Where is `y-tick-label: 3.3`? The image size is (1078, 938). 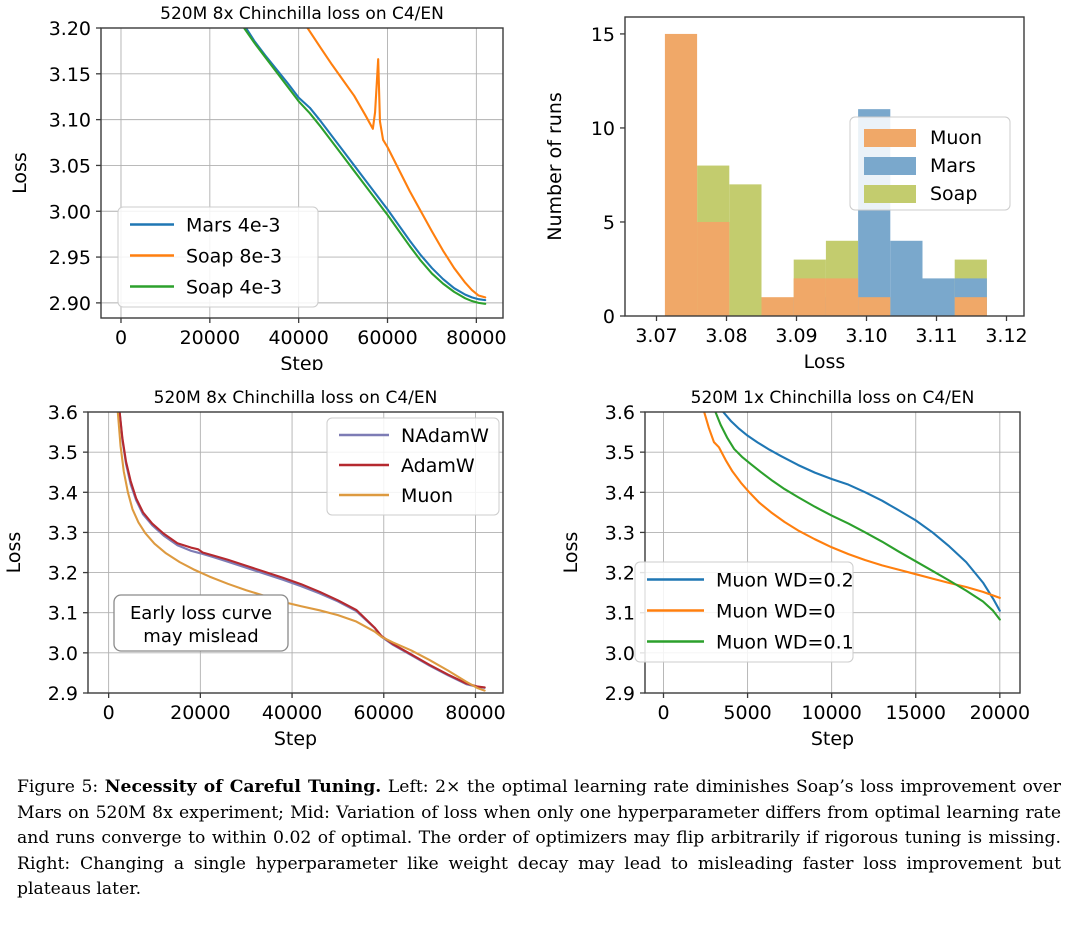
y-tick-label: 3.3 is located at coordinates (63, 533).